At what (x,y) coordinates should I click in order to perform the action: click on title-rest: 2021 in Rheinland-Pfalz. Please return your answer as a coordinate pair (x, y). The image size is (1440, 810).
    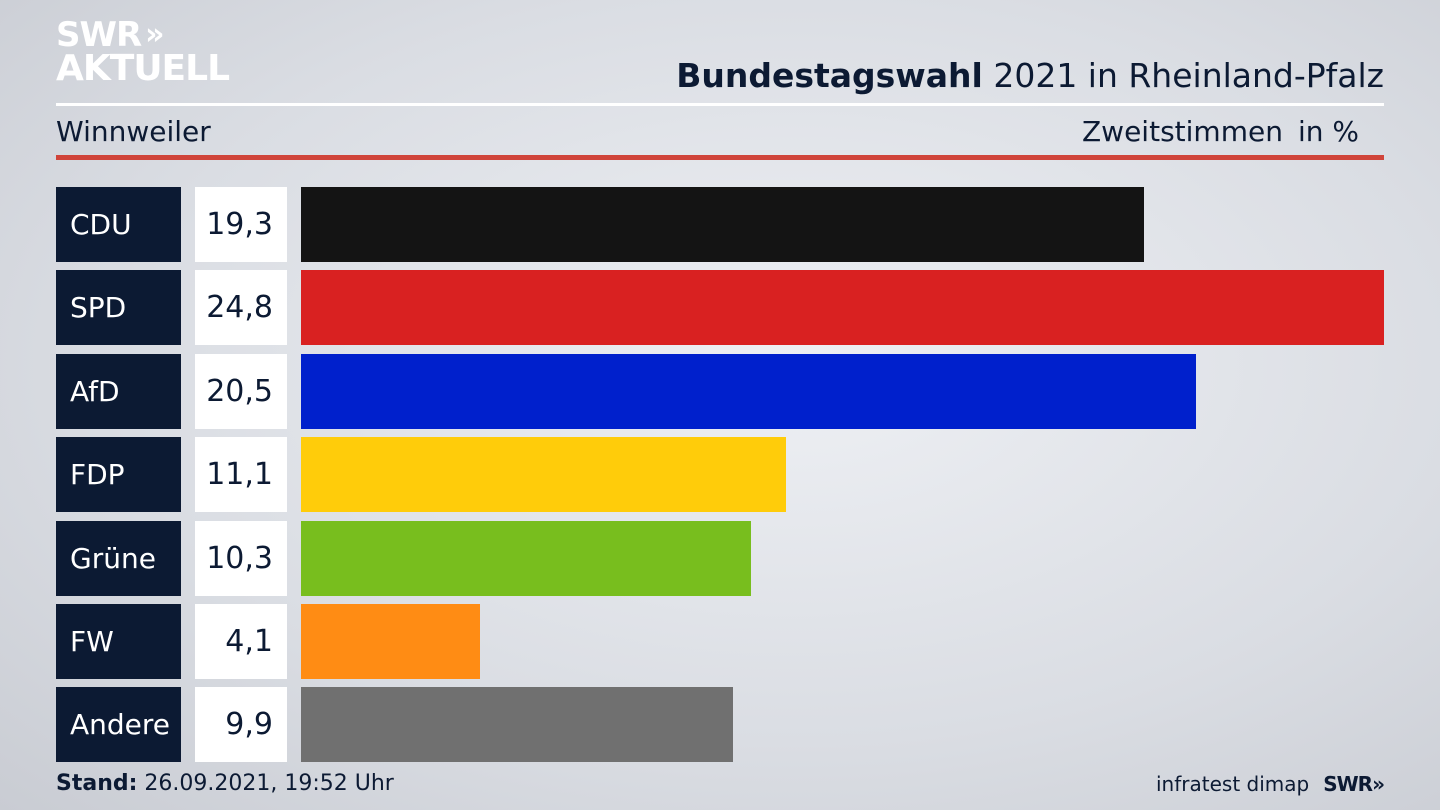
    Looking at the image, I should click on (1183, 75).